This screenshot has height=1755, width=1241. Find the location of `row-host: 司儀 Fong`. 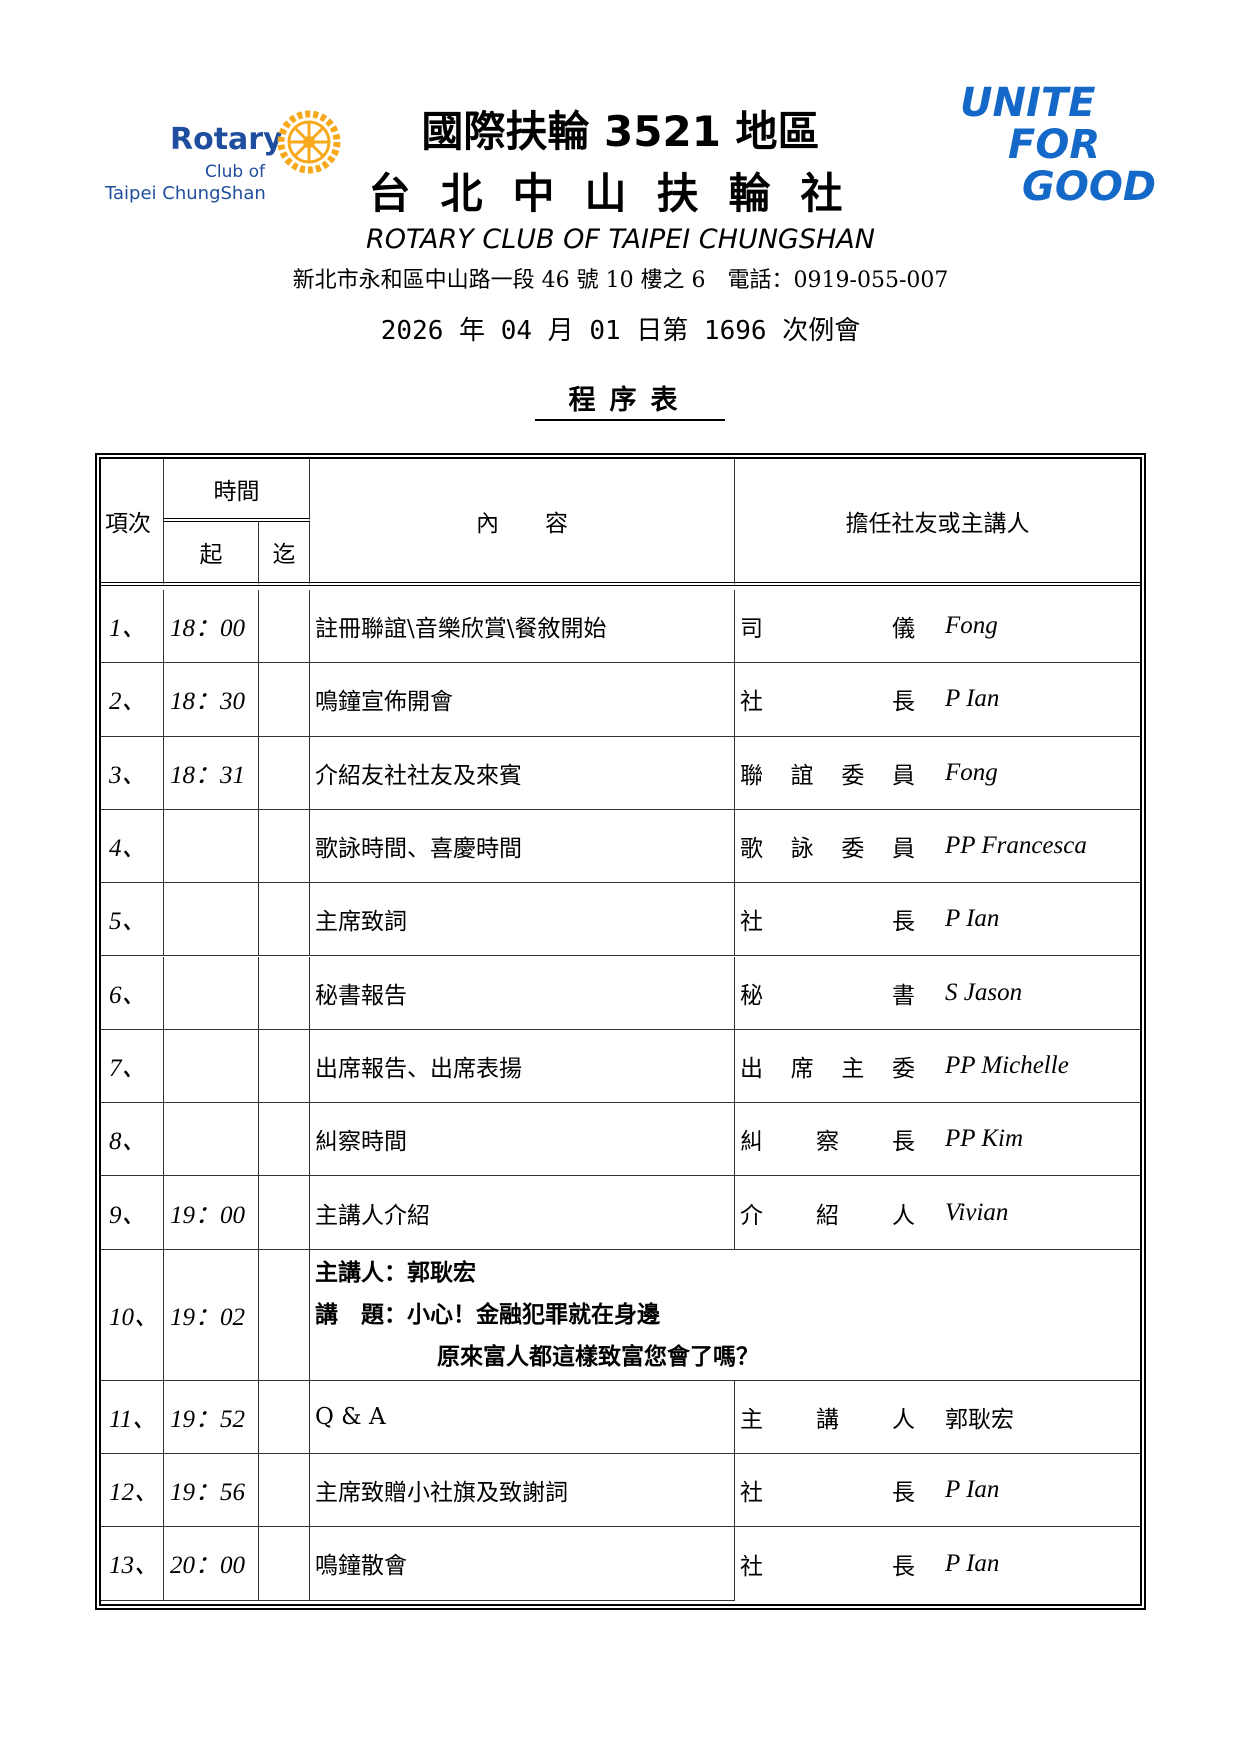

row-host: 司儀 Fong is located at coordinates (937, 627).